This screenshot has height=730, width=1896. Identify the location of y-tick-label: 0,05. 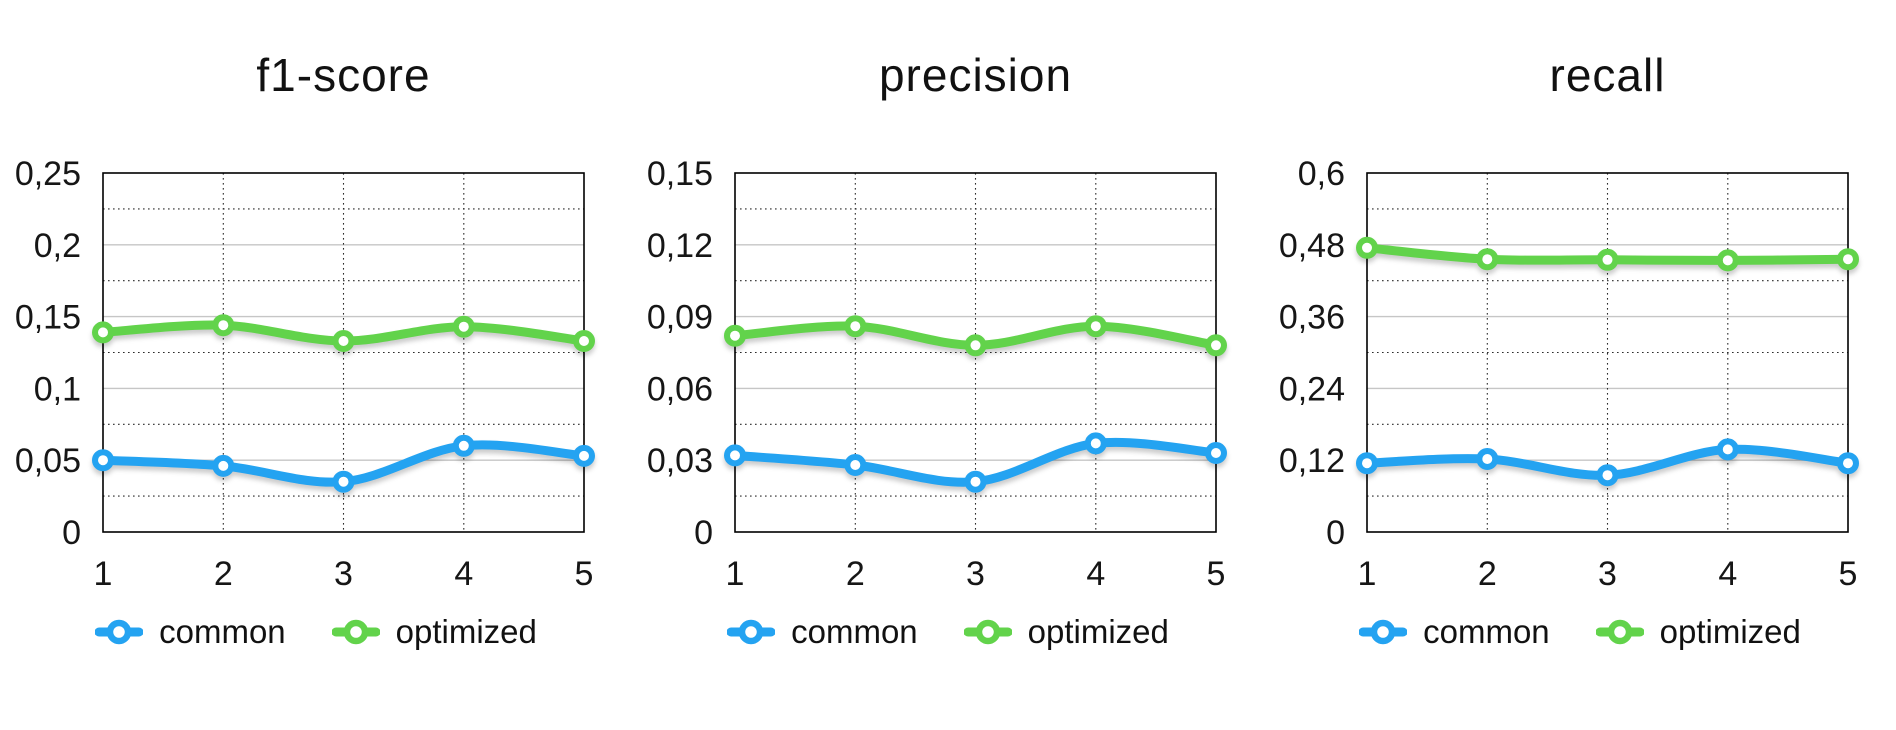
(48, 461).